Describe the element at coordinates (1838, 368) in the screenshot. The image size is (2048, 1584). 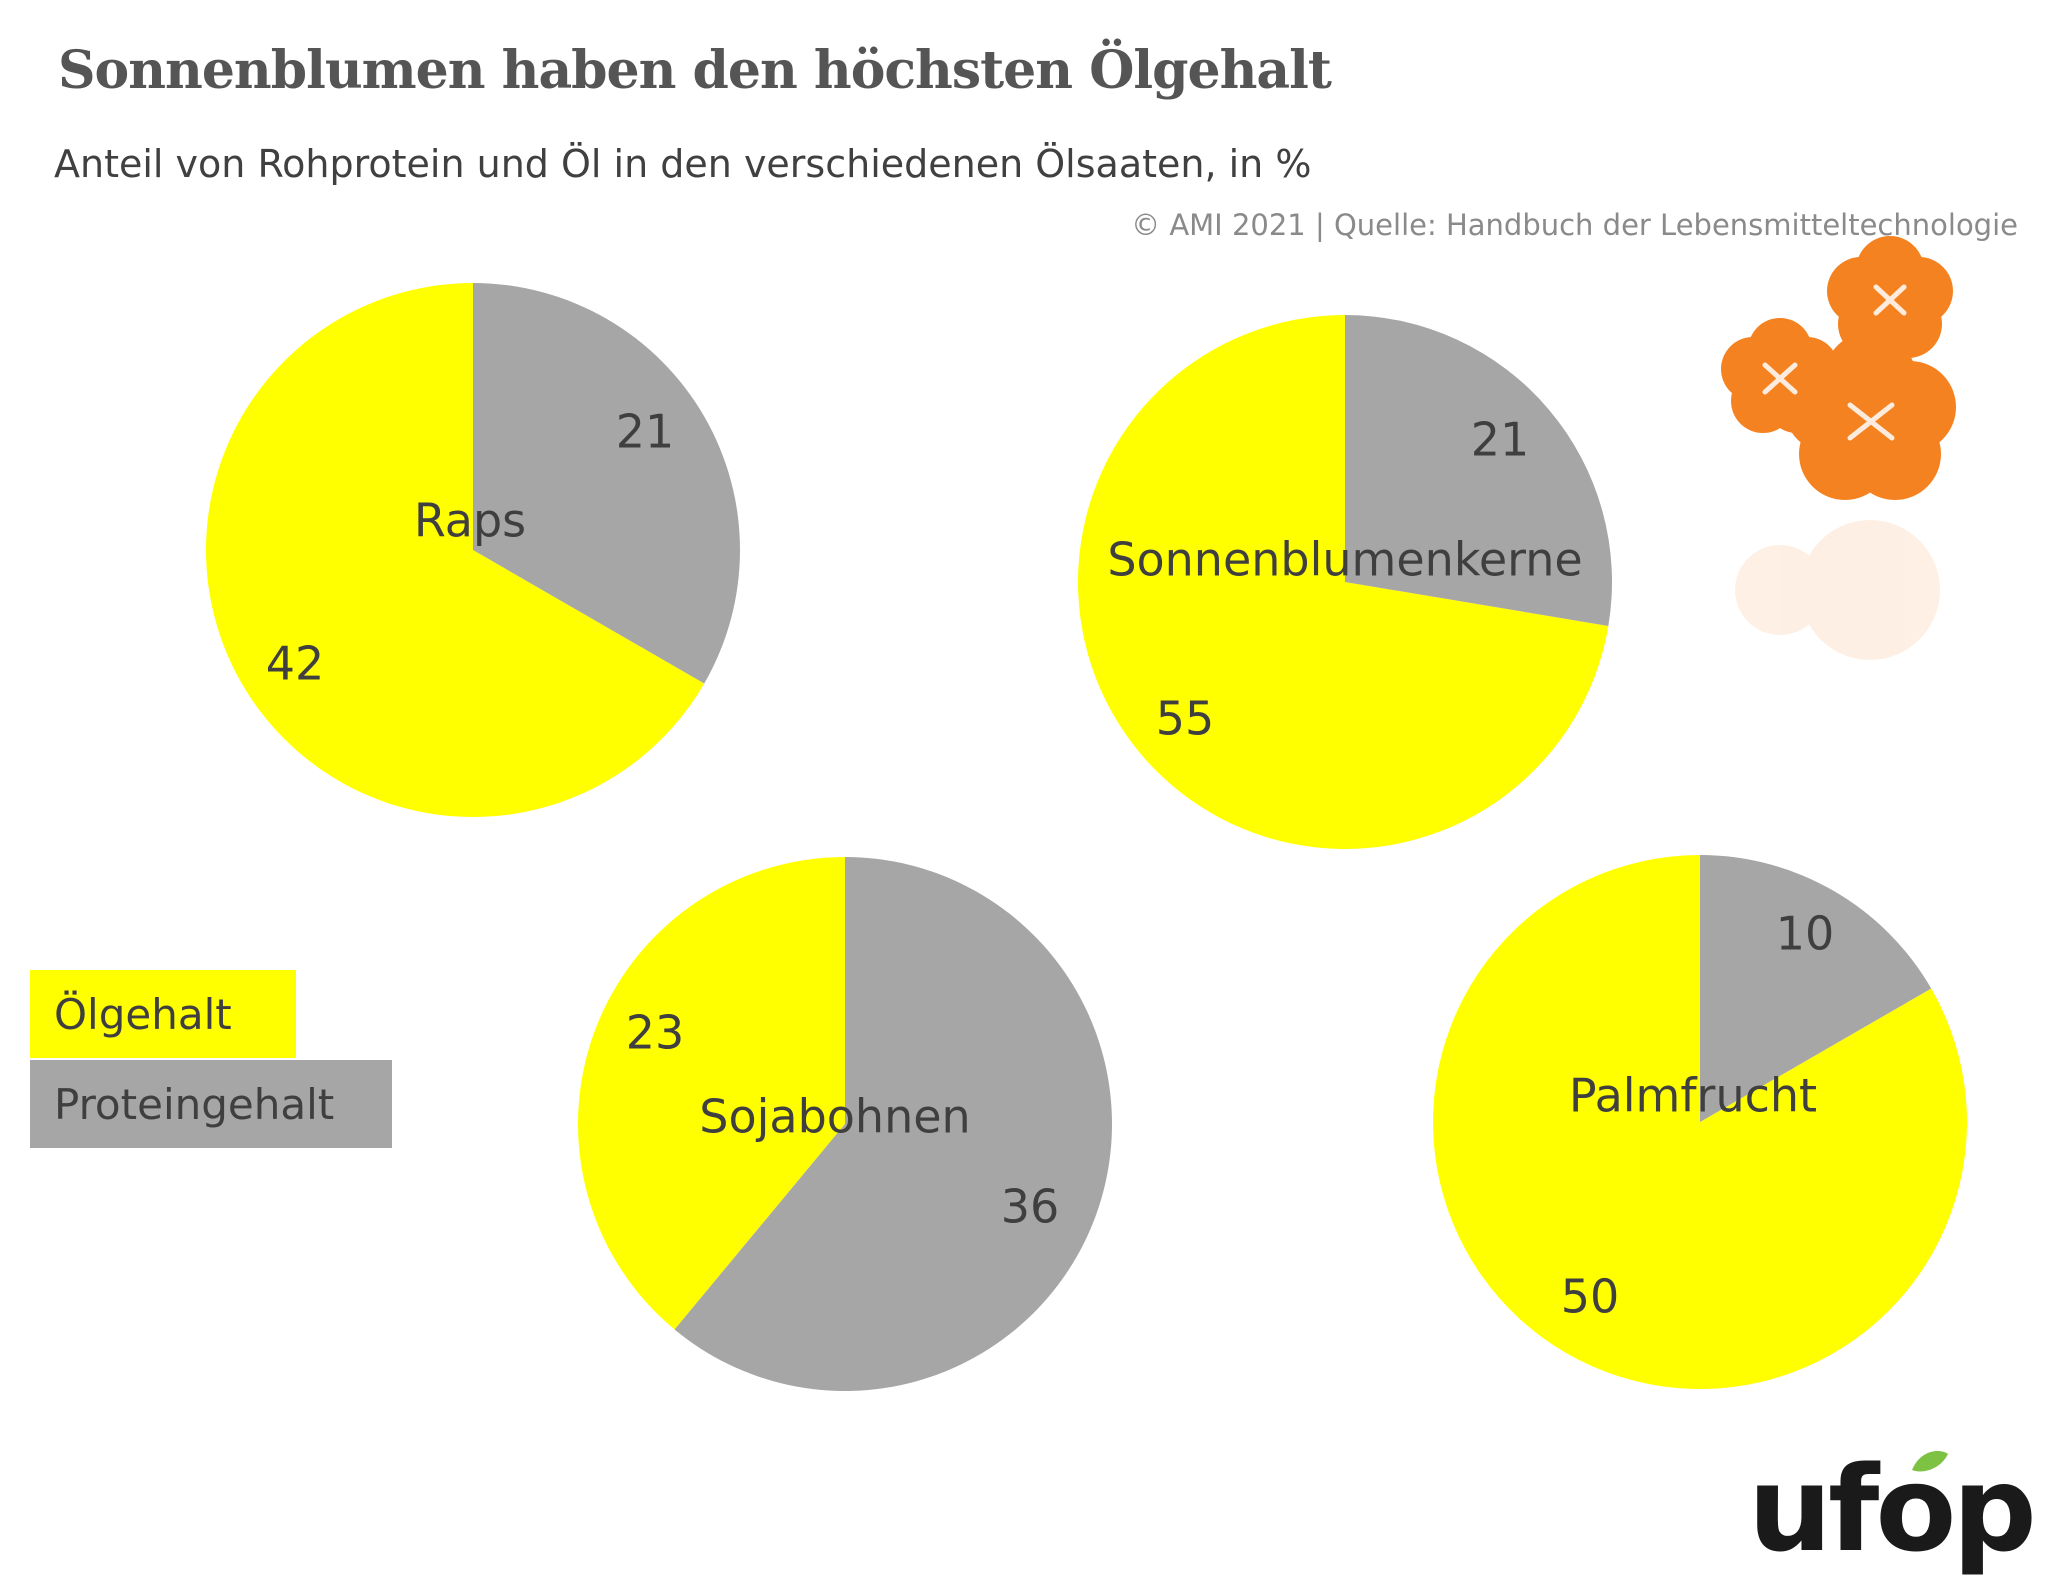
I see `flower-cluster-icon` at that location.